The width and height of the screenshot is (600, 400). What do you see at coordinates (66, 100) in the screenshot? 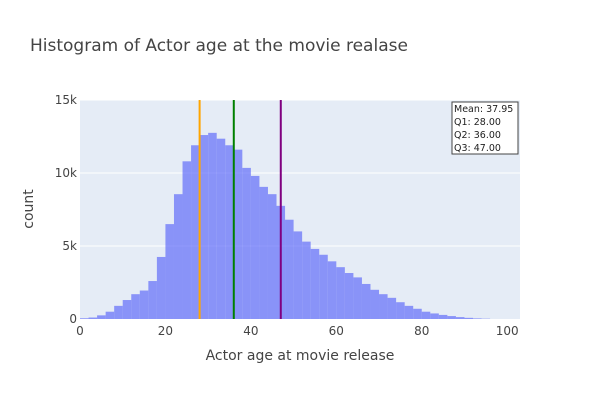
I see `y-tick-label: 15k` at bounding box center [66, 100].